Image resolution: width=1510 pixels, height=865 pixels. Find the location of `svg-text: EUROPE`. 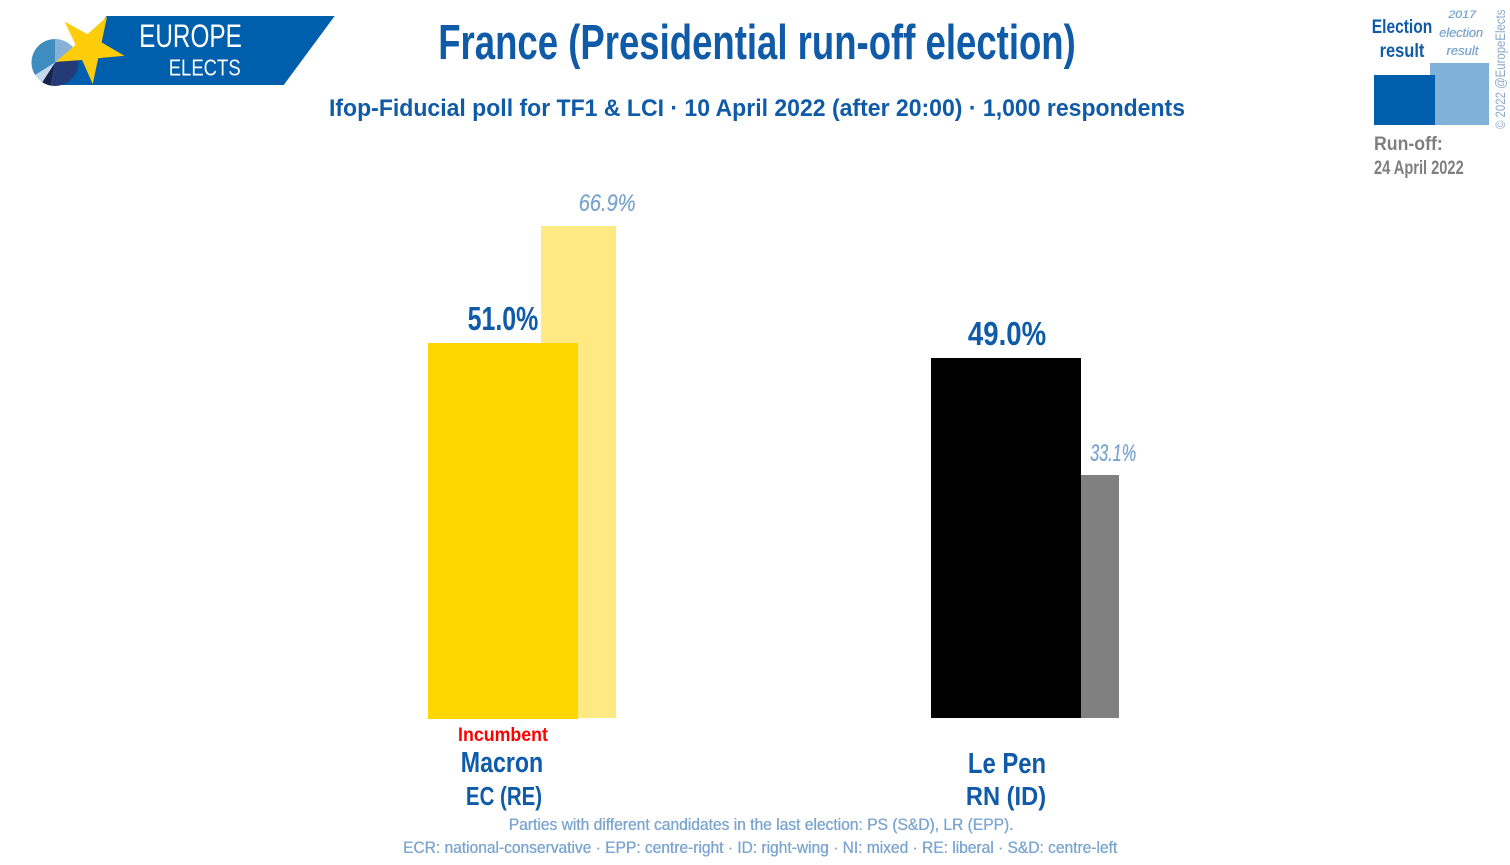

svg-text: EUROPE is located at coordinates (190, 36).